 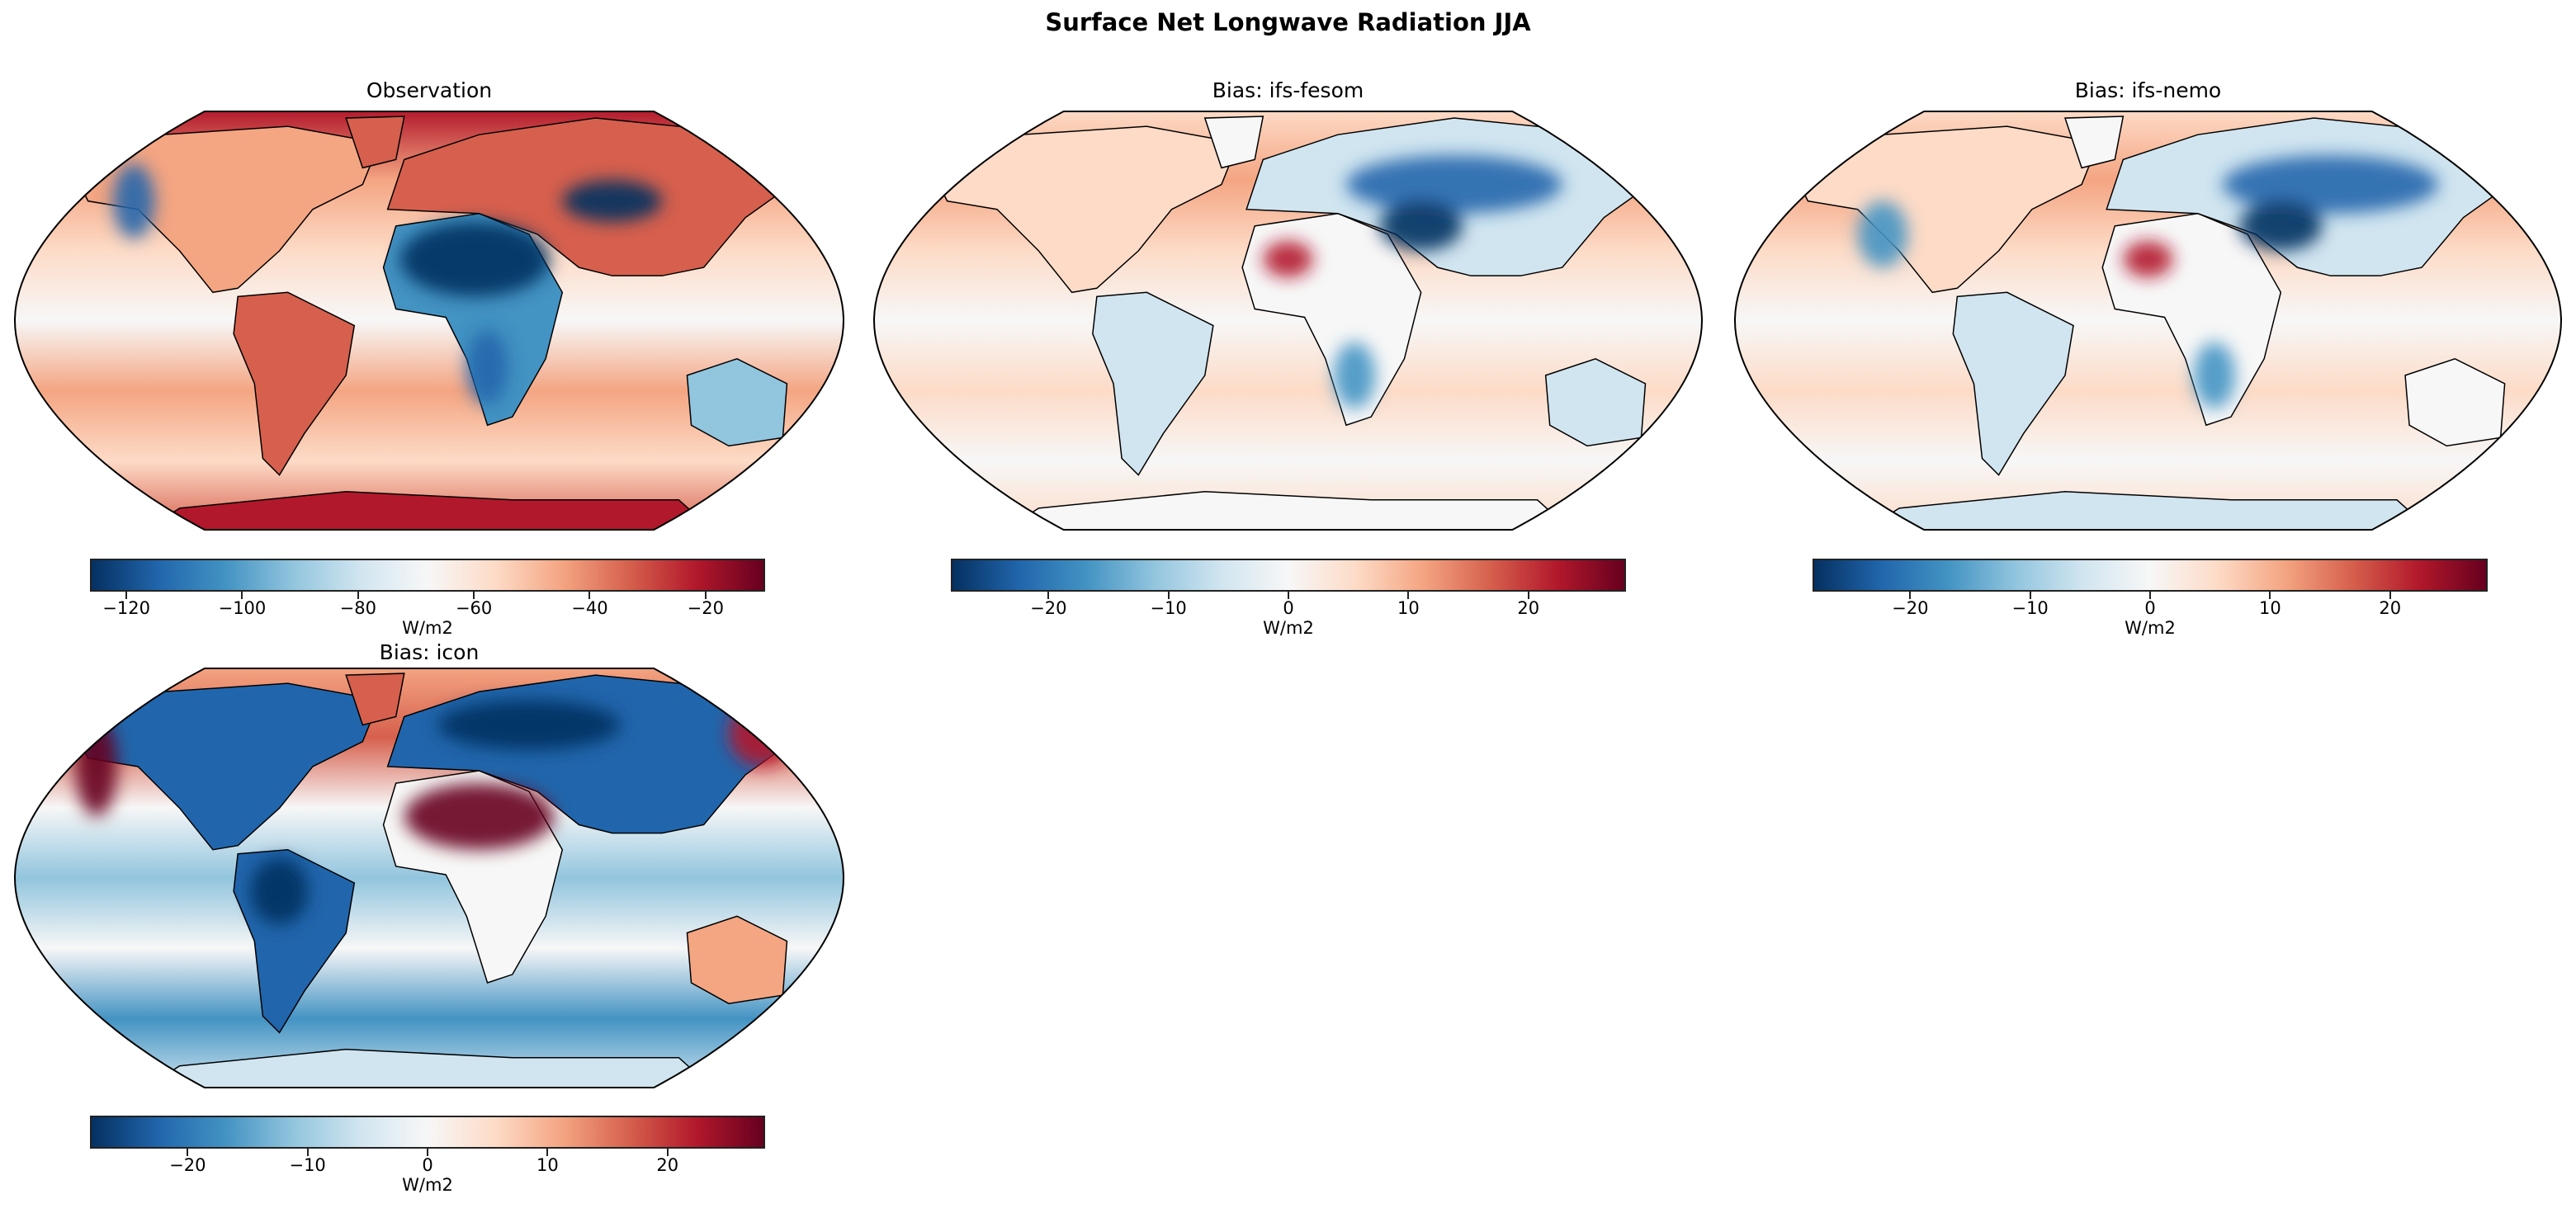 I want to click on map-ifs-nemo, so click(x=2148, y=320).